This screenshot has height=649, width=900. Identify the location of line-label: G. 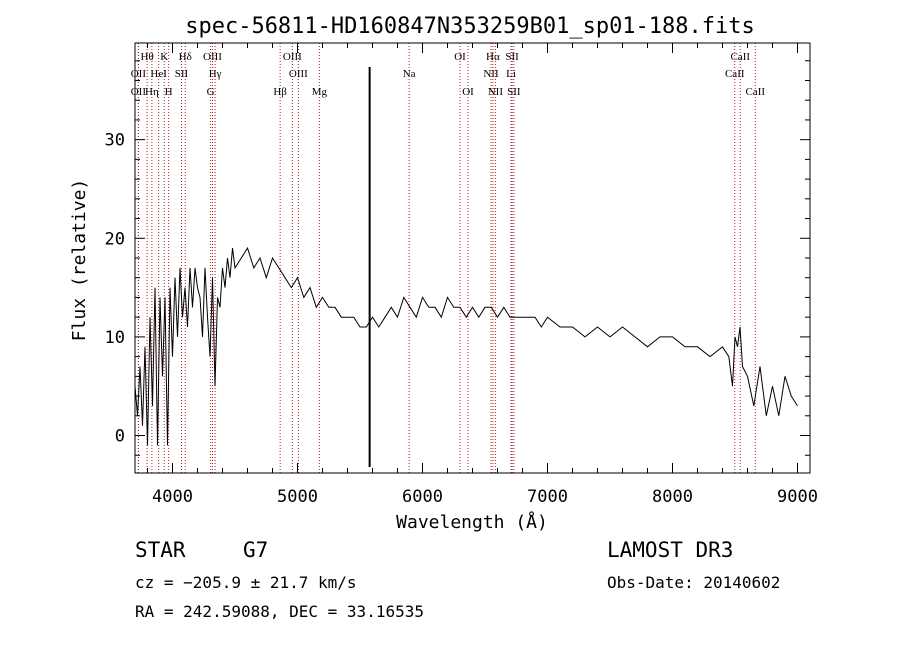
(211, 92).